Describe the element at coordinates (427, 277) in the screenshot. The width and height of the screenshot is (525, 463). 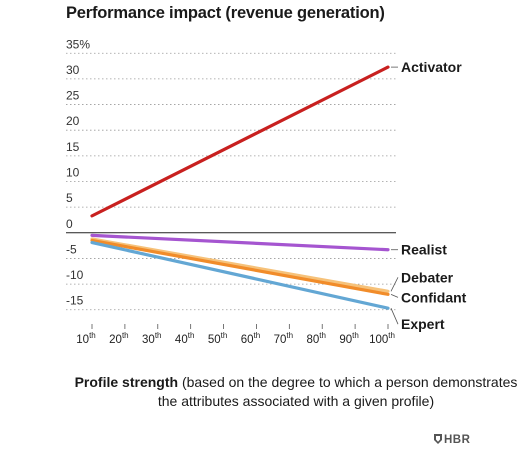
I see `series-label-debater: Debater` at that location.